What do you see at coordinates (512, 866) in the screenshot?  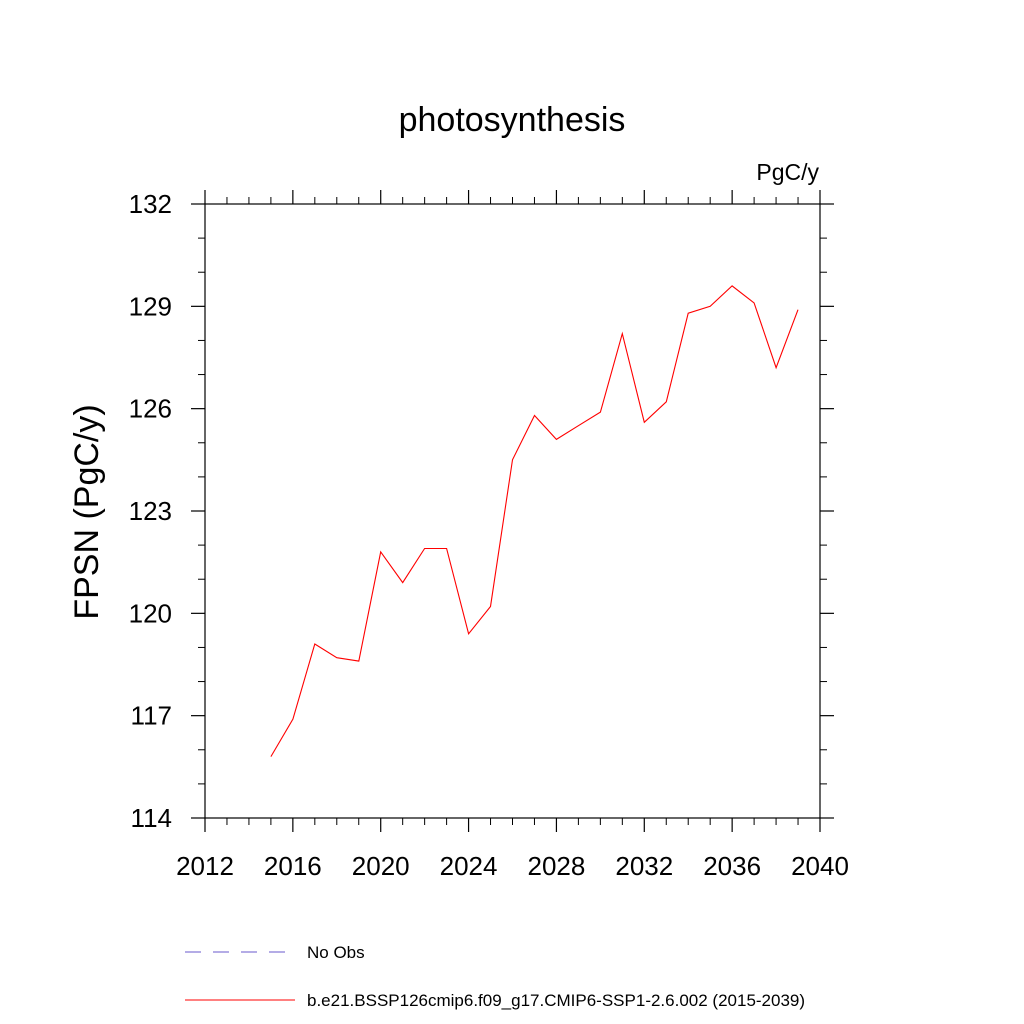 I see `x-tick-labels: 2012 2016 2020 2024 2028 2032 2036 2040` at bounding box center [512, 866].